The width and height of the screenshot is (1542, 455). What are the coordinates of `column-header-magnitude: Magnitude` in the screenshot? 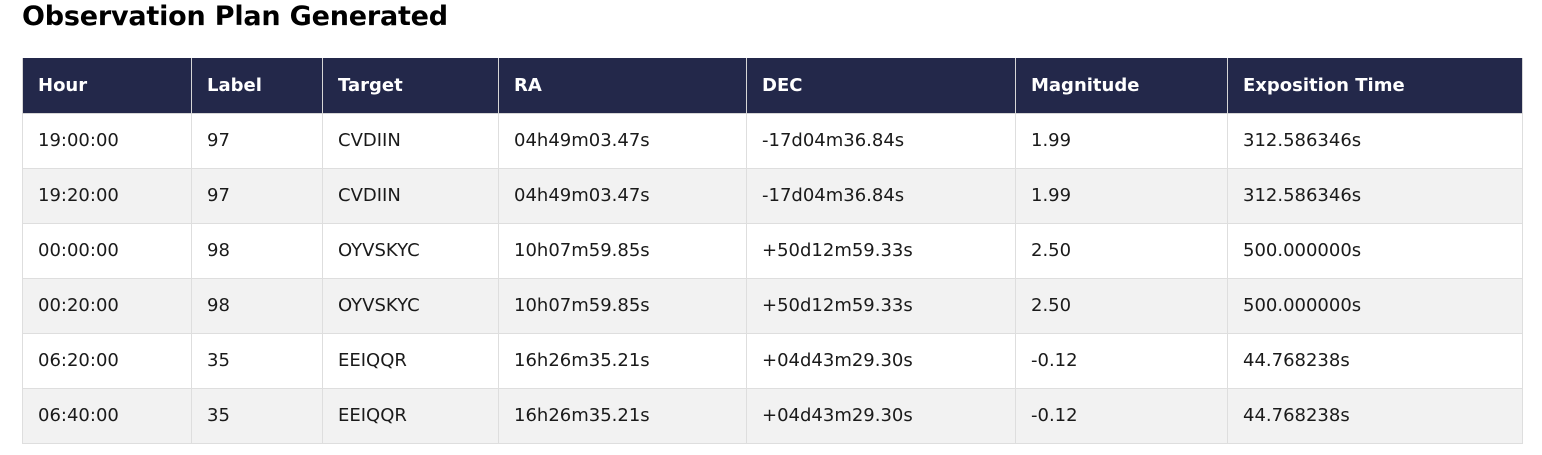 It's located at (1121, 86).